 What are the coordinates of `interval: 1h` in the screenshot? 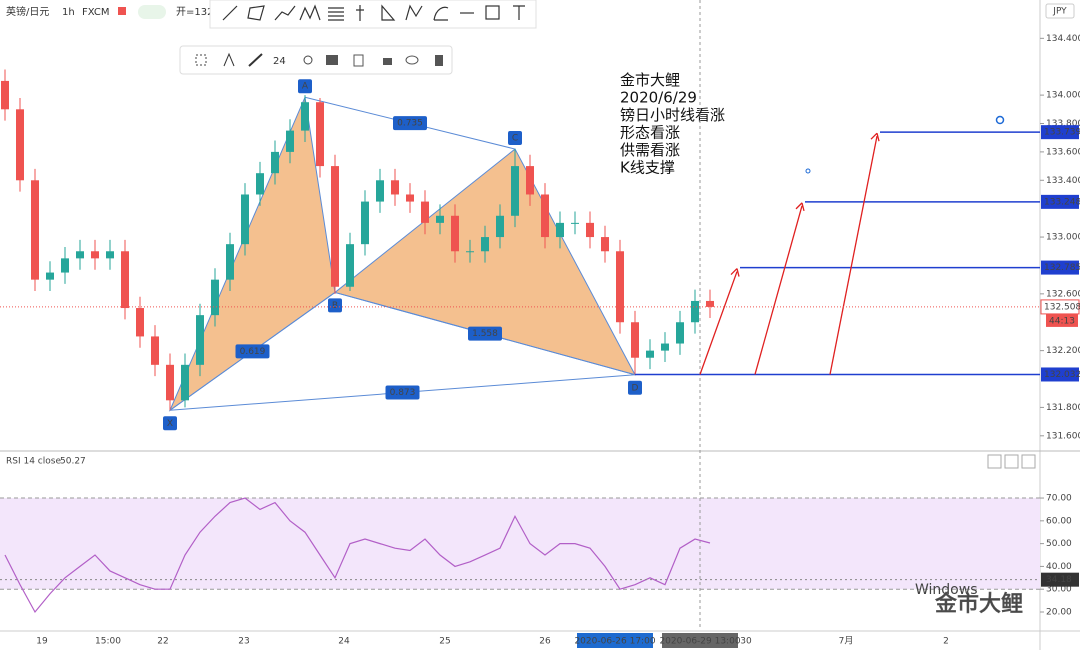 It's located at (68, 12).